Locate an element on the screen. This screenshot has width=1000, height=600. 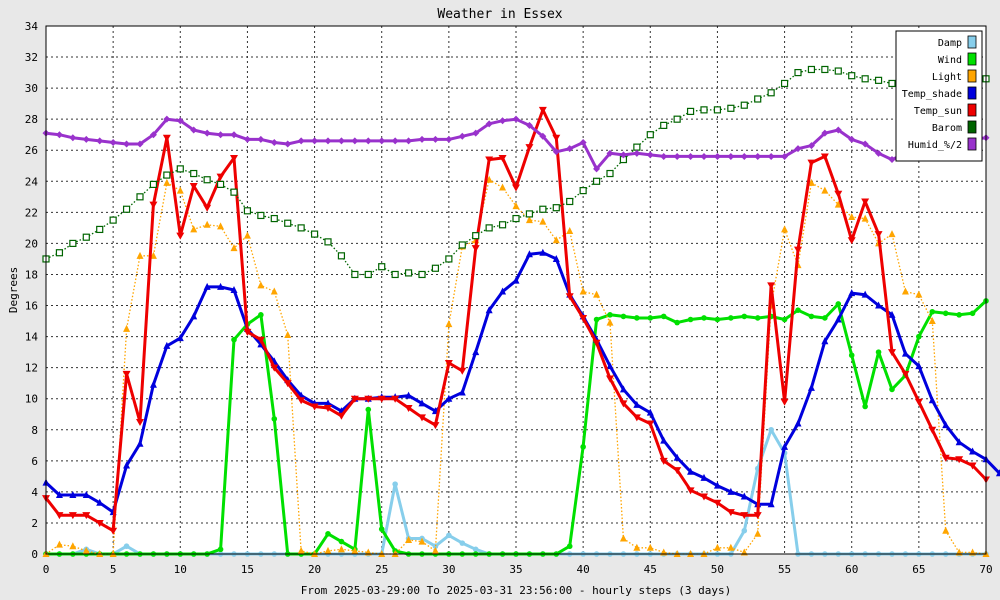
y-tick-label: 6 is located at coordinates (34, 461).